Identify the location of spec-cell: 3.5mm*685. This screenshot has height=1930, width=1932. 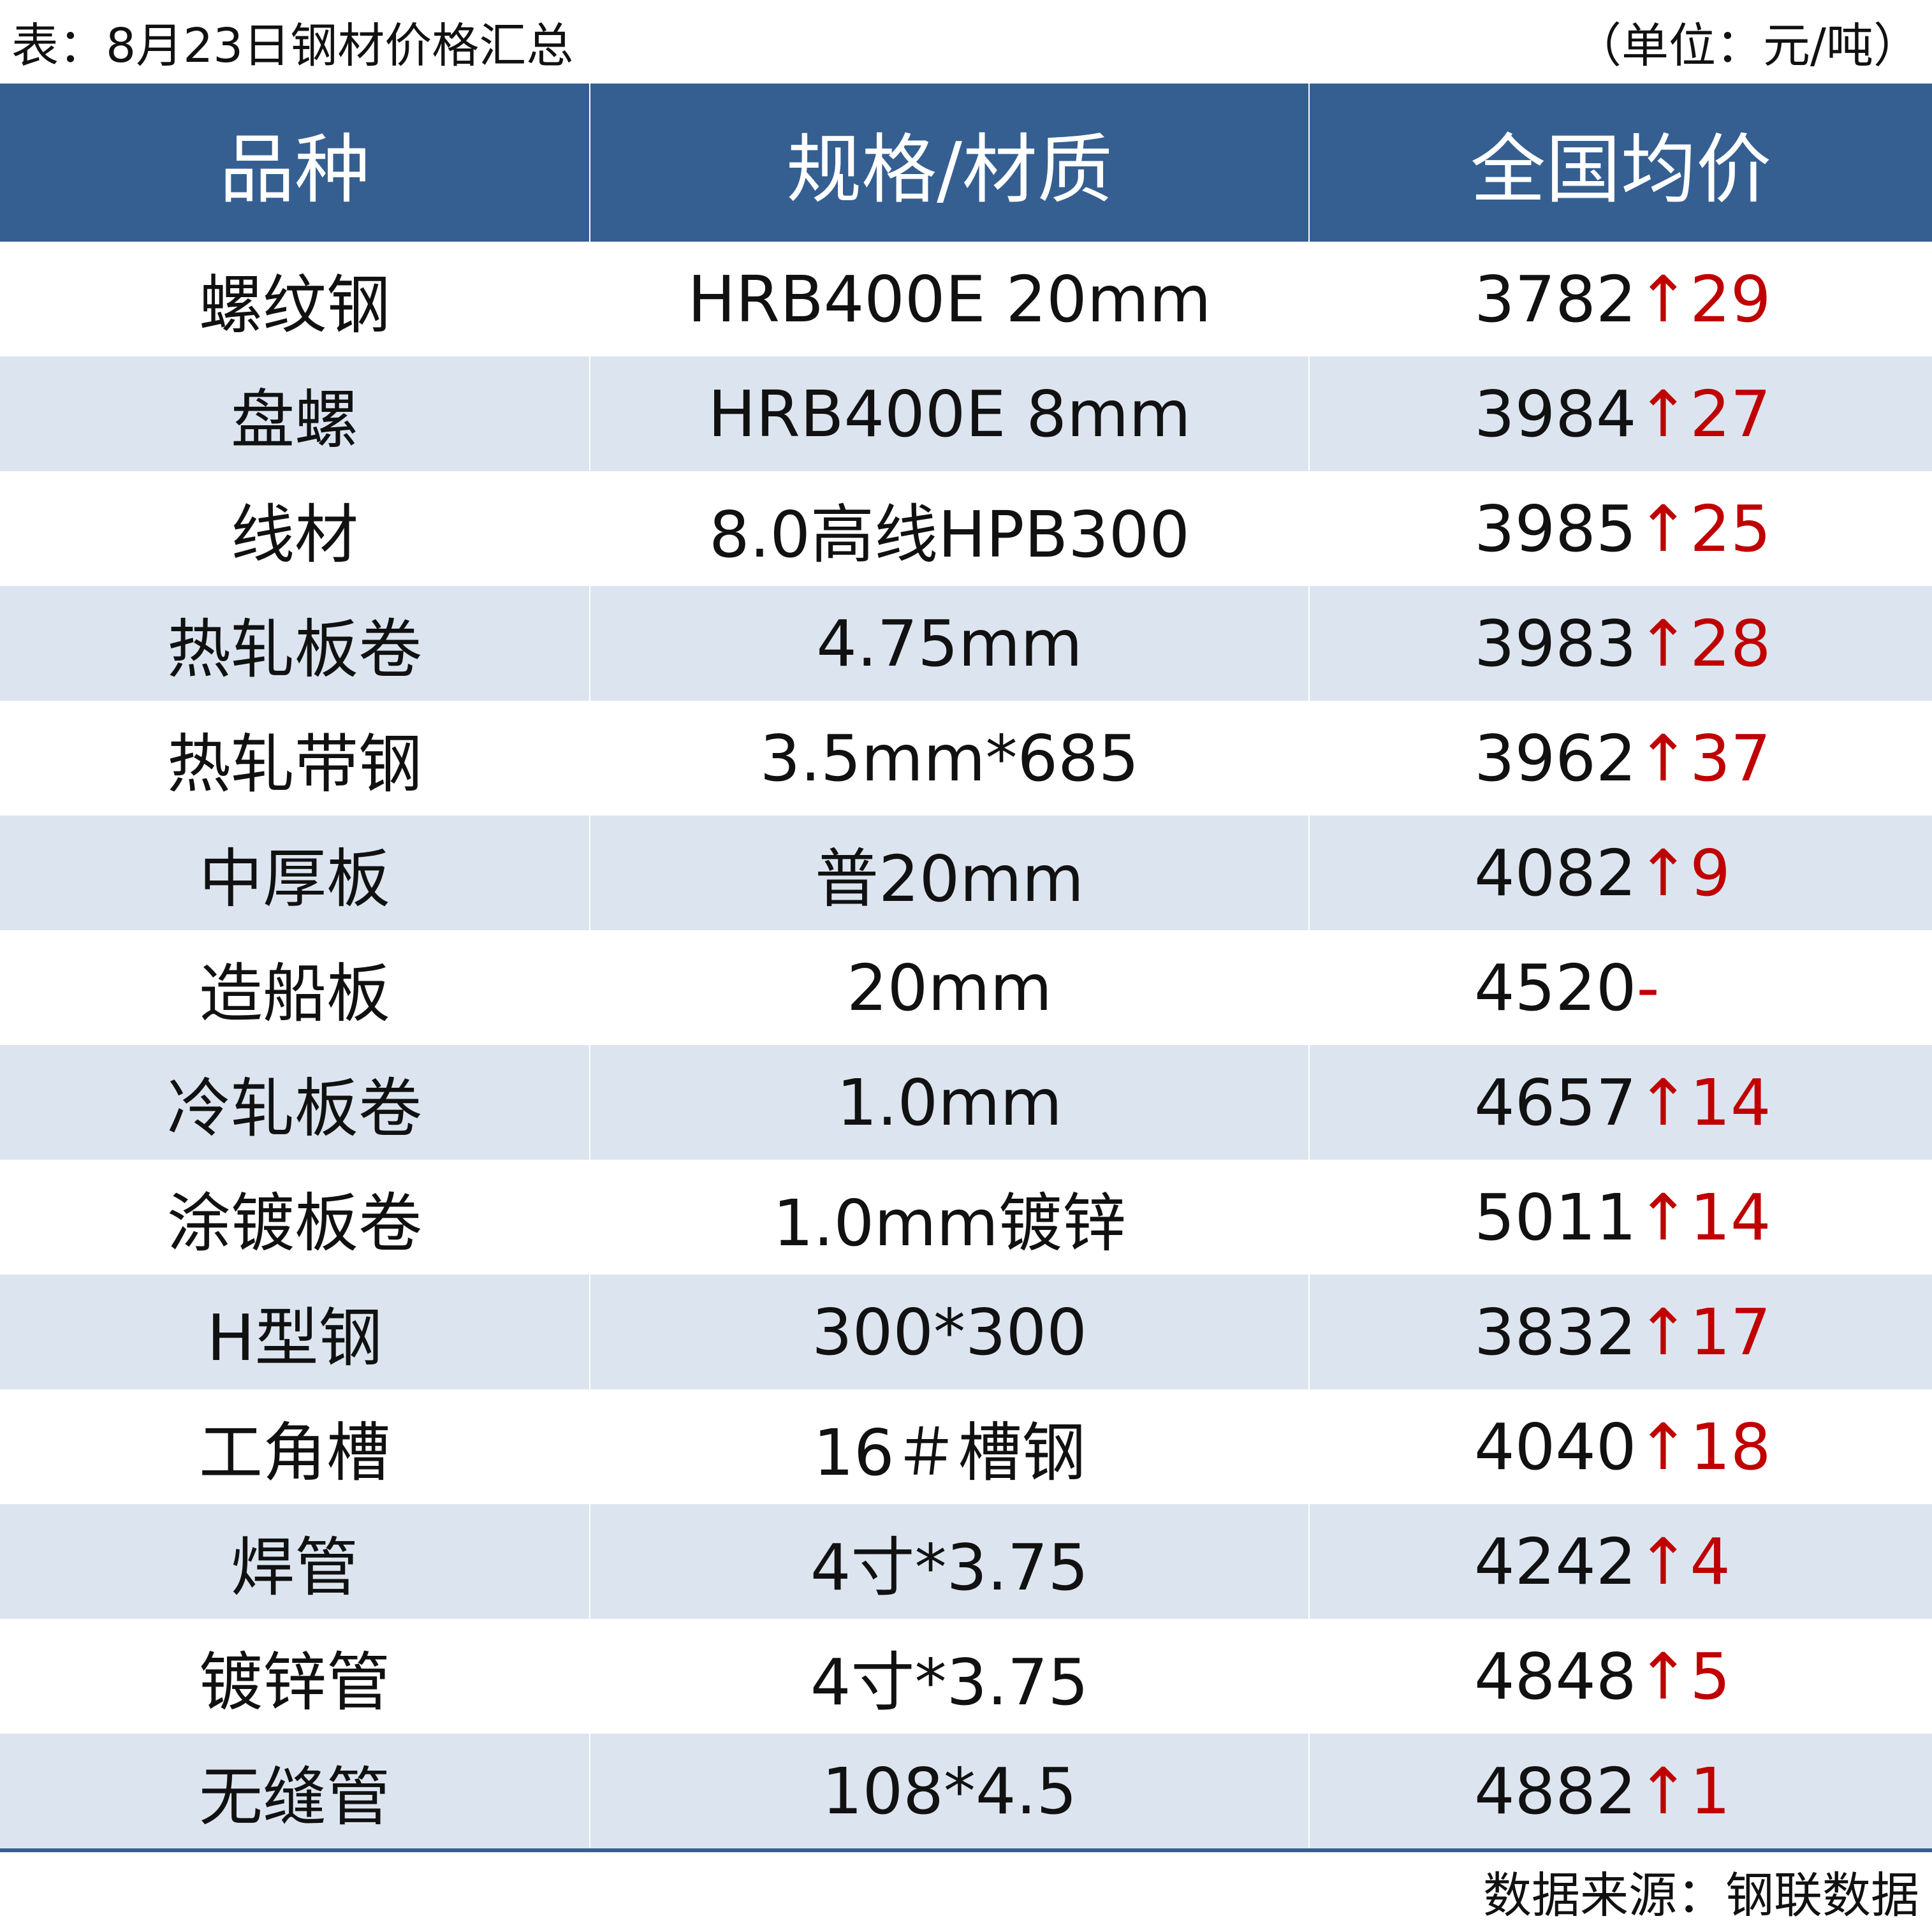
(948, 758).